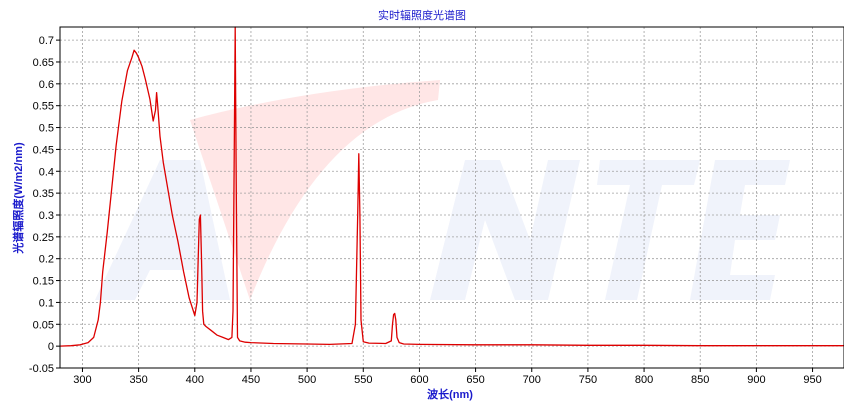 The width and height of the screenshot is (844, 402). I want to click on y-tick-label: 0.15, so click(43, 282).